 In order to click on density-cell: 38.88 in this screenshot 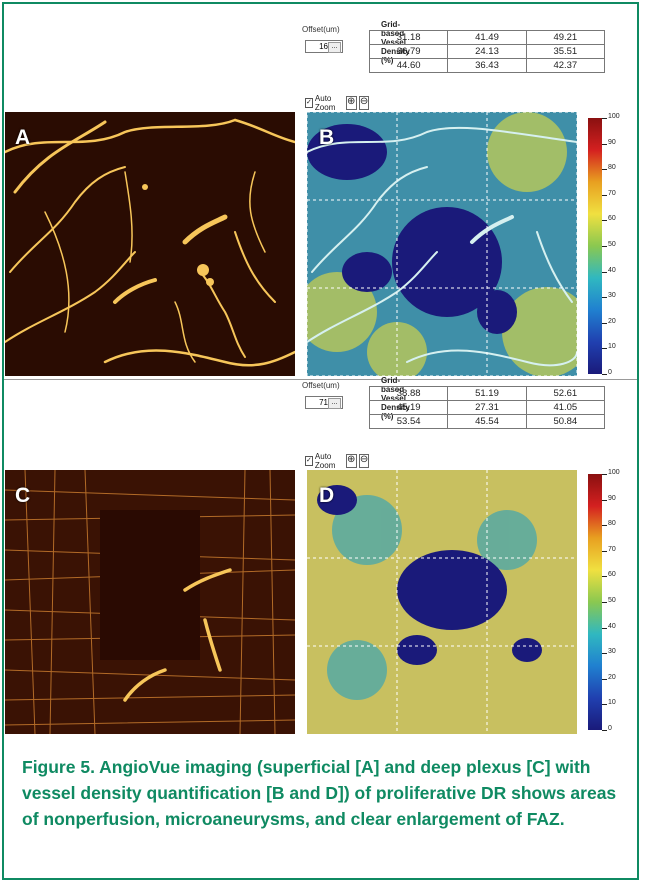, I will do `click(408, 393)`.